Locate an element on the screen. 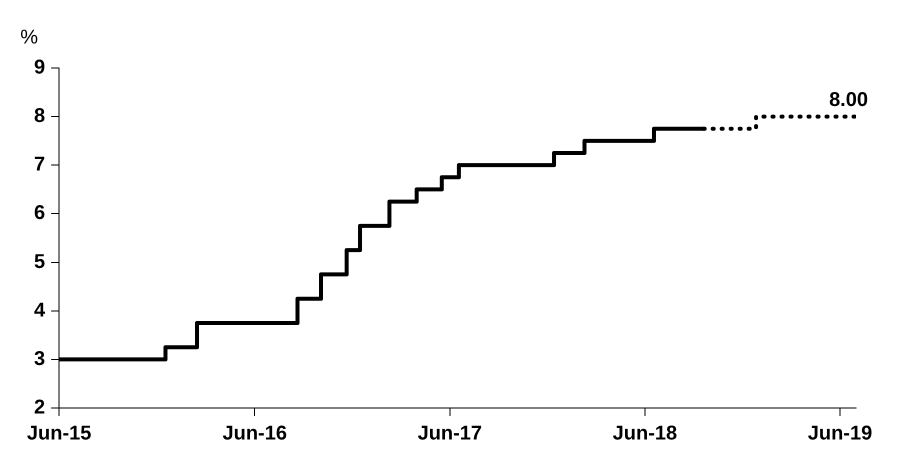 This screenshot has width=898, height=464. y-tick-label: 7 is located at coordinates (40, 165).